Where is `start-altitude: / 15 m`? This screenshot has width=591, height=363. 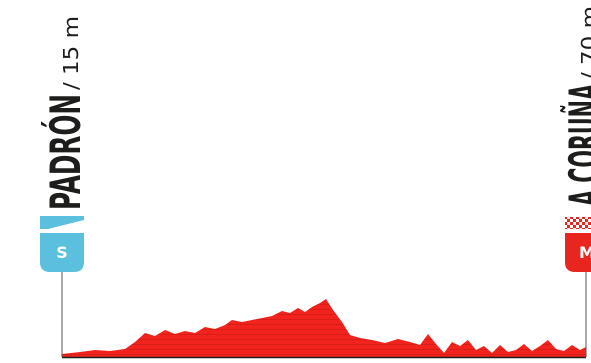
start-altitude: / 15 m is located at coordinates (71, 53).